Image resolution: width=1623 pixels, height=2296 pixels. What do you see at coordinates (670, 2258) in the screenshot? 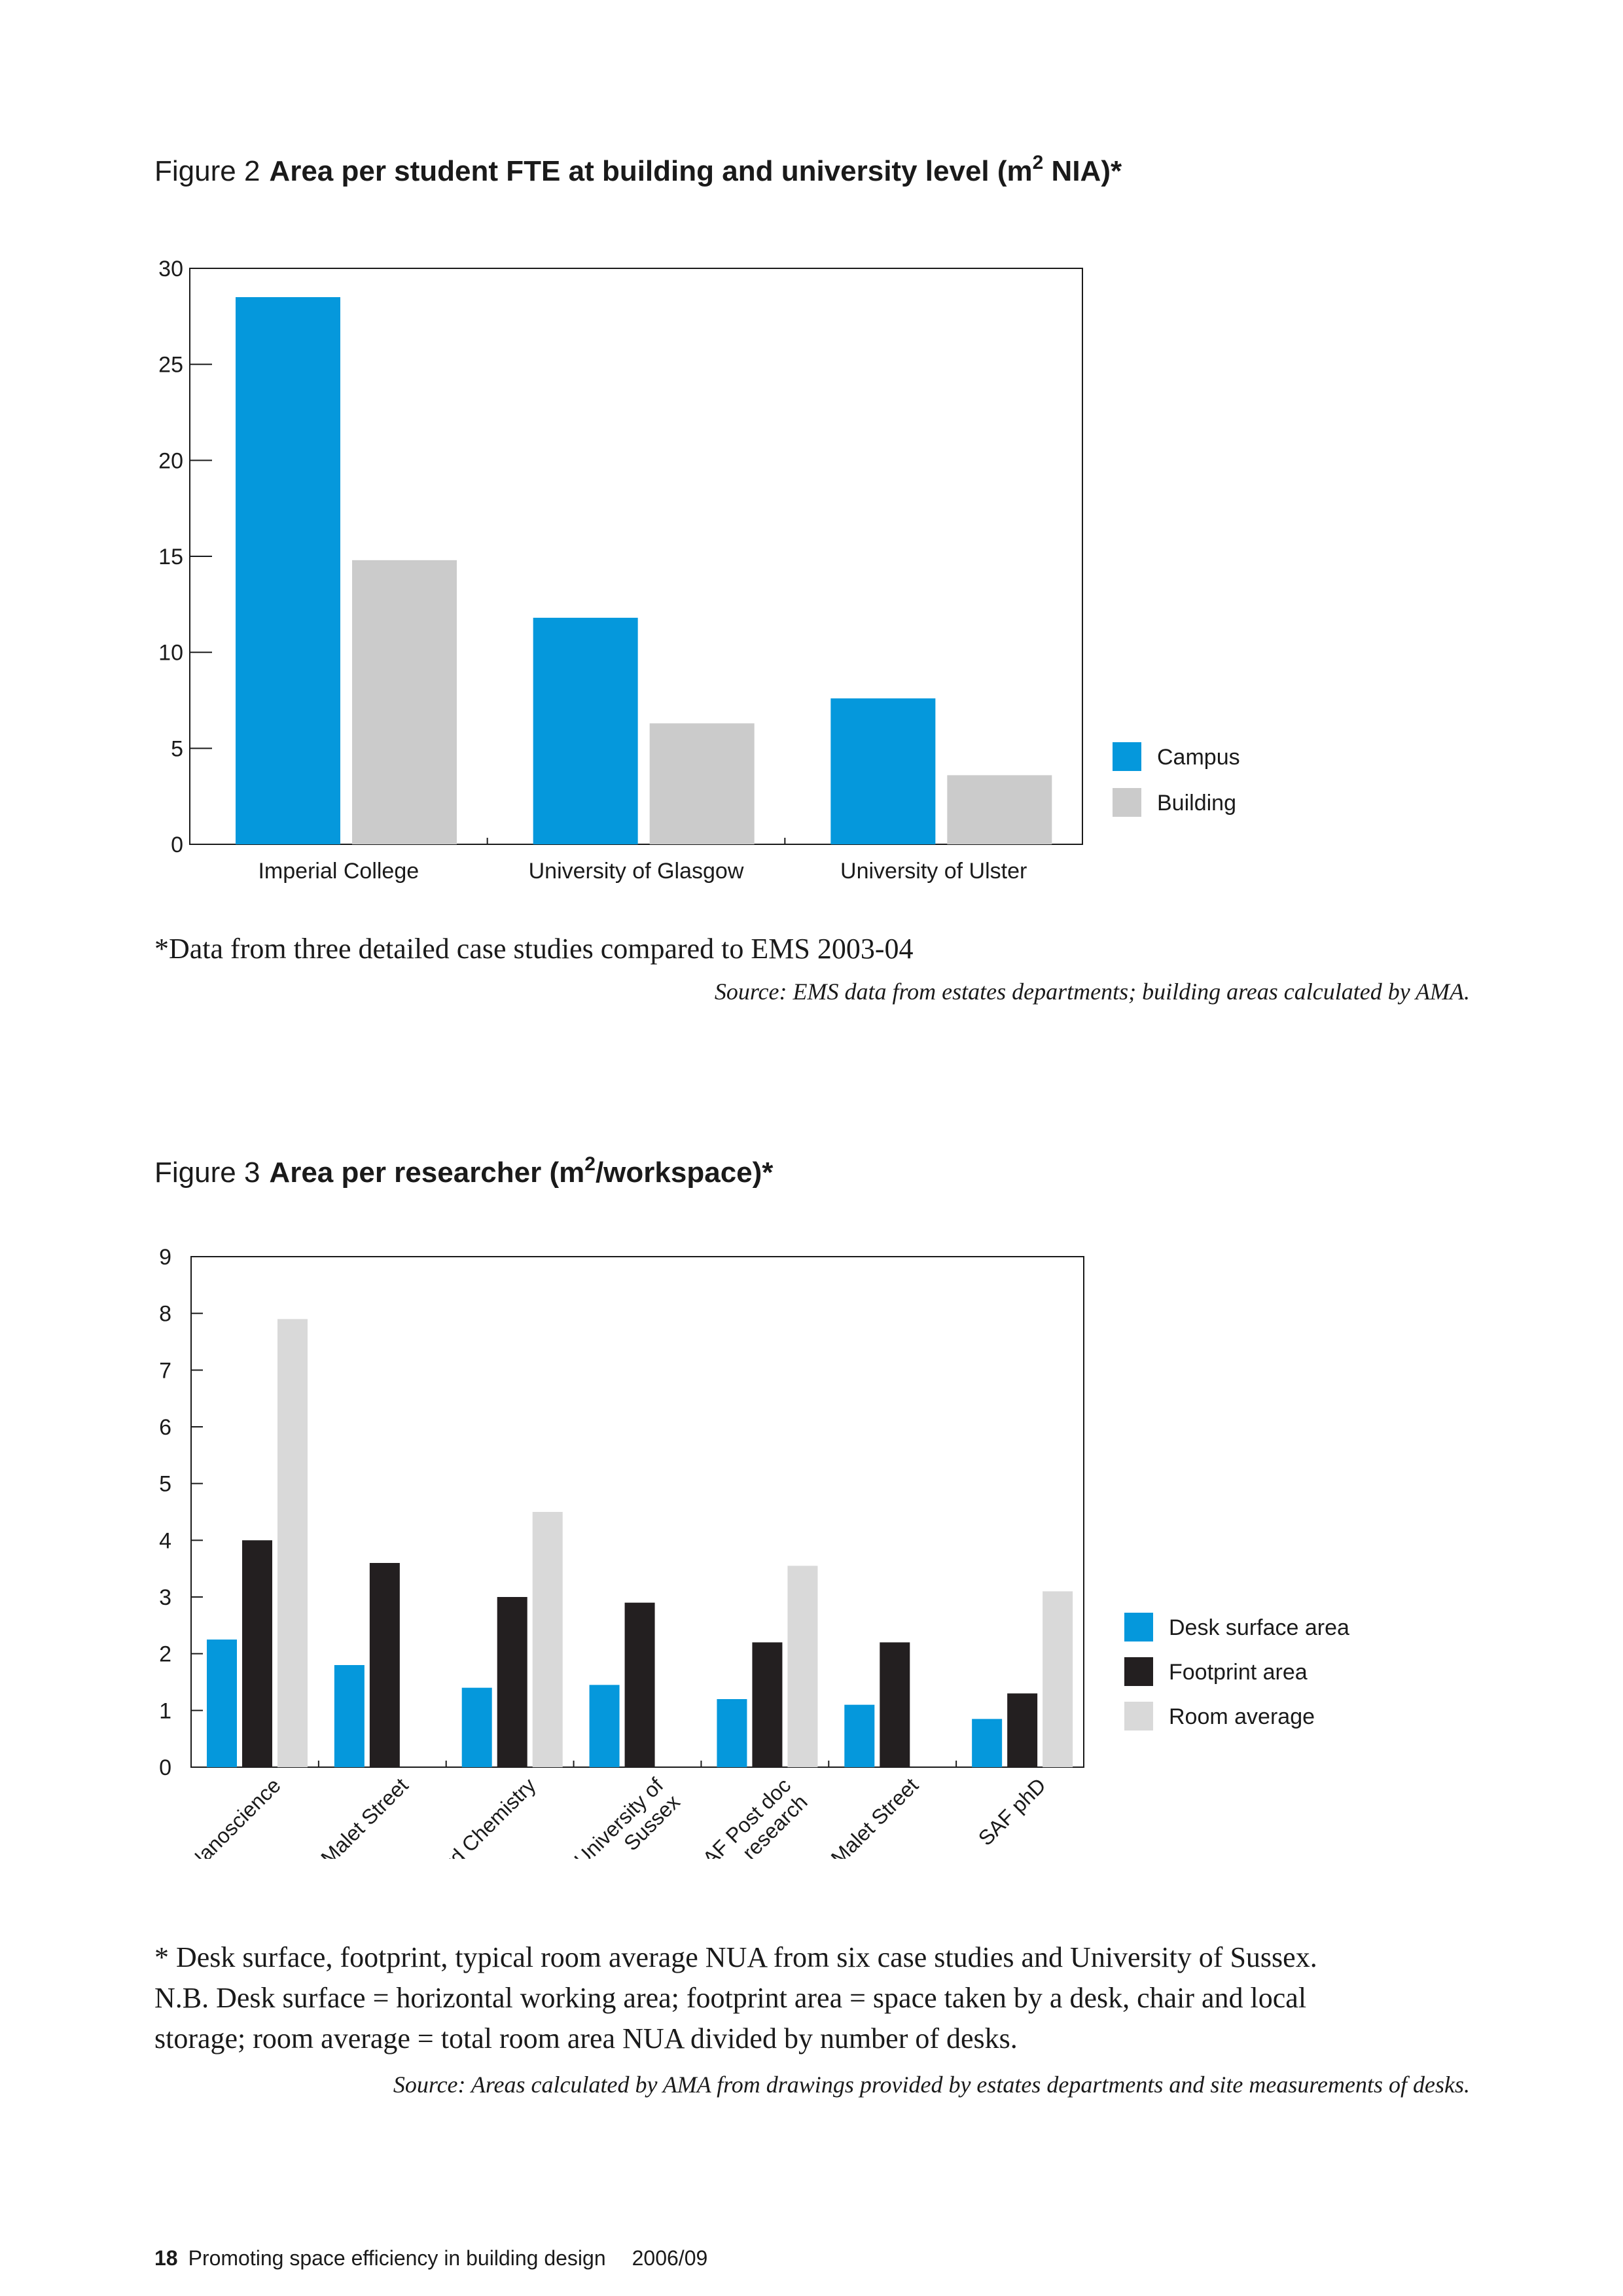
I see `document-year: 2006/09` at bounding box center [670, 2258].